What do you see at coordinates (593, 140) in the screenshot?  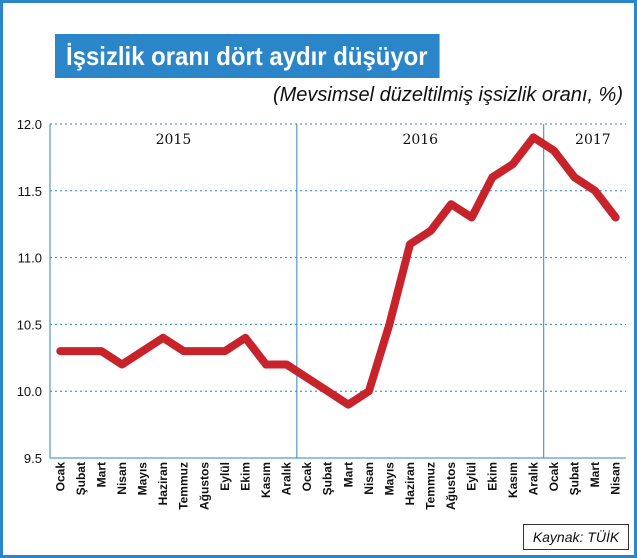 I see `year-label: 2017` at bounding box center [593, 140].